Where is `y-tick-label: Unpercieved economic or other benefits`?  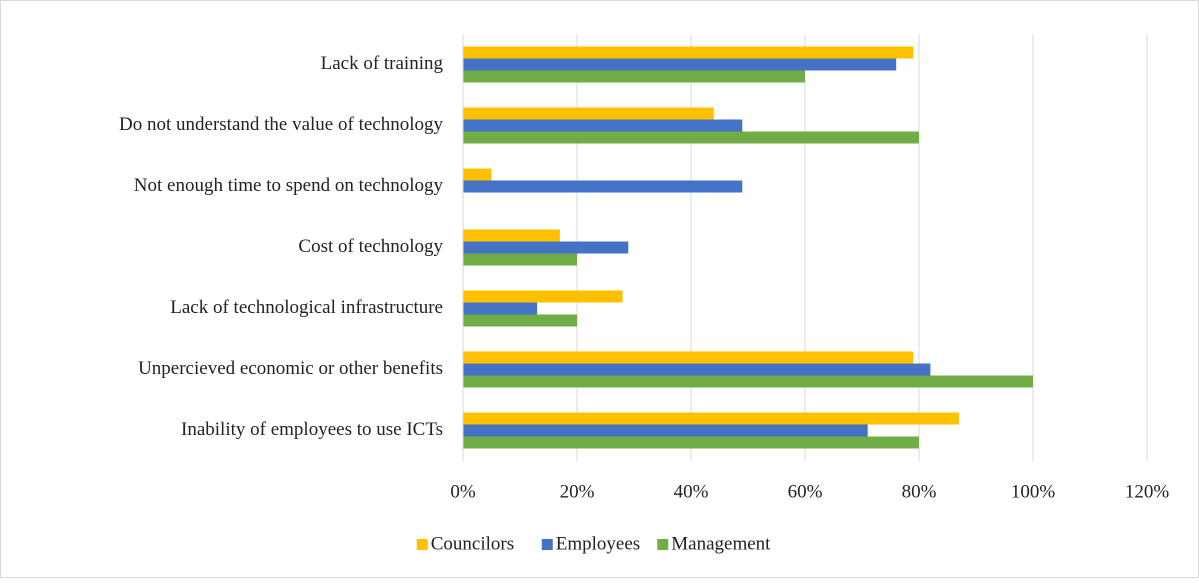
y-tick-label: Unpercieved economic or other benefits is located at coordinates (290, 368).